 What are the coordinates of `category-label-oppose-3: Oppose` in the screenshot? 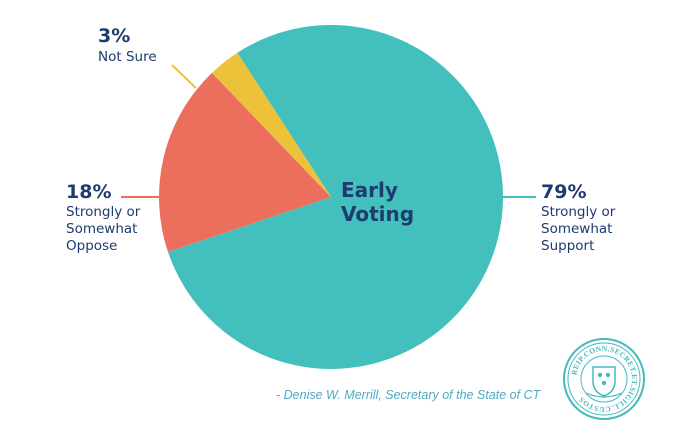 It's located at (91, 246).